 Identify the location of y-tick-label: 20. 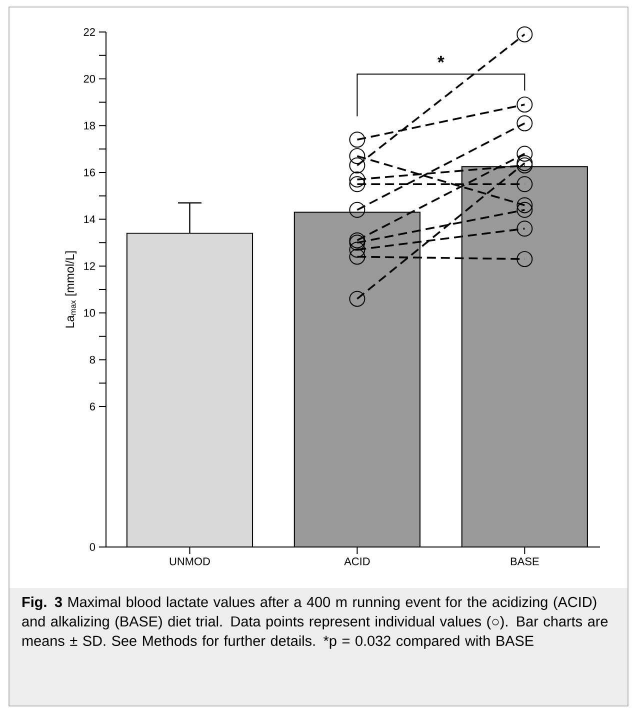
(90, 78).